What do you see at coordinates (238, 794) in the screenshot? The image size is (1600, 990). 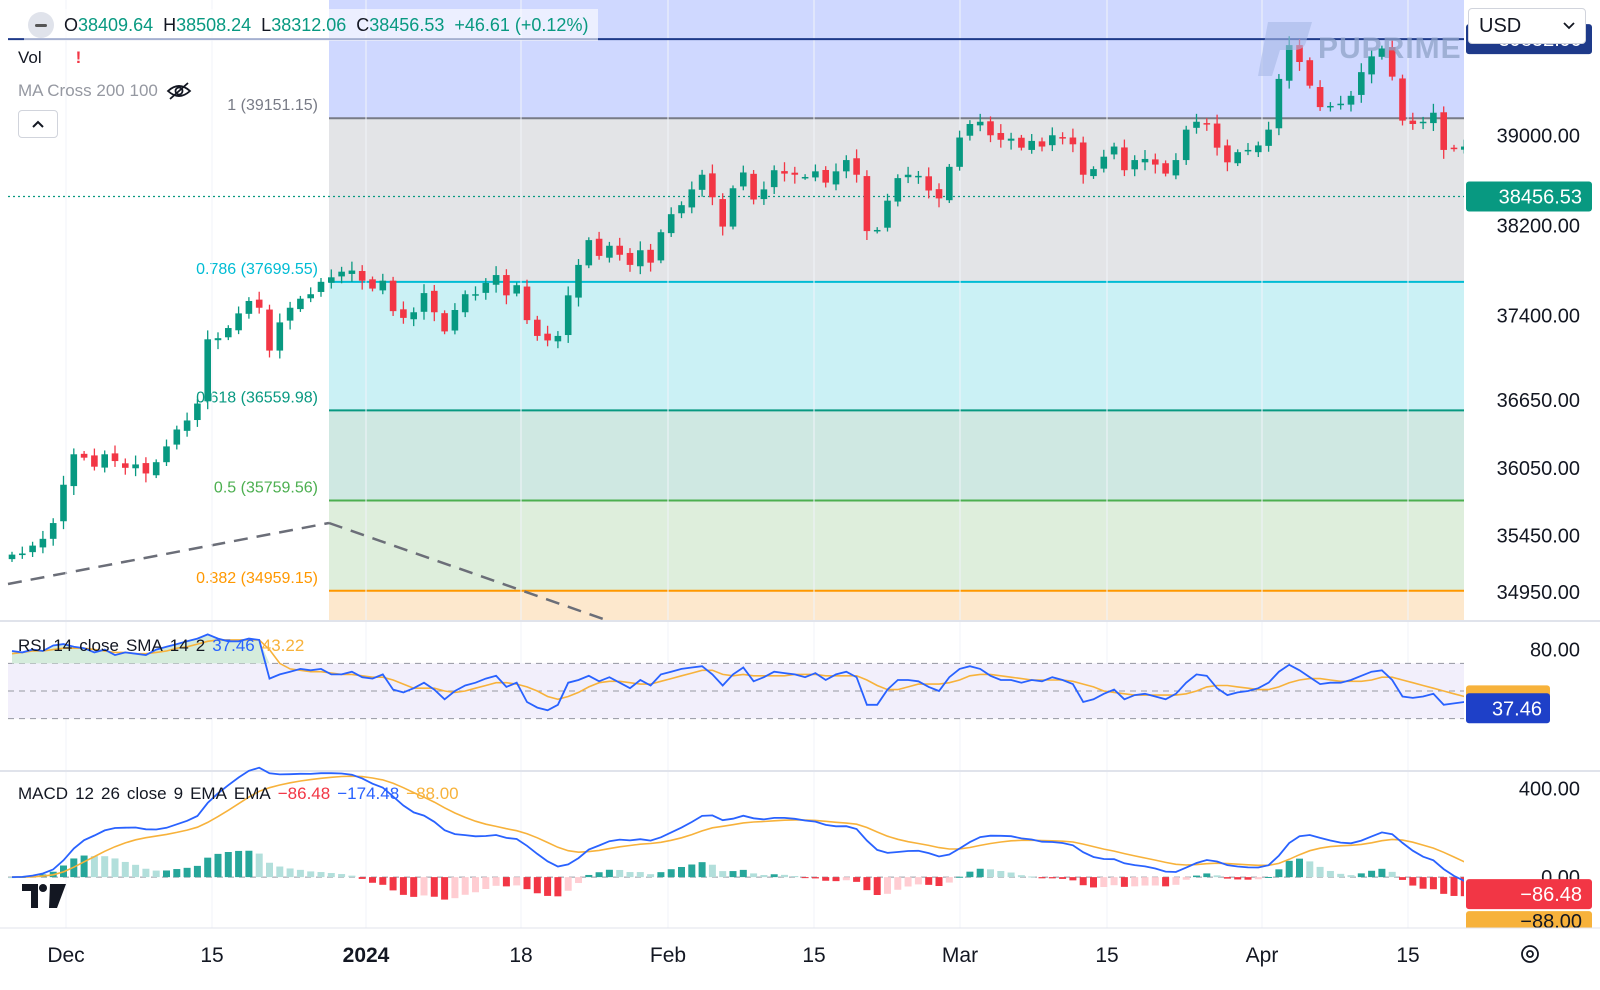 I see `macd-legend: MACD 12 26 close 9 EMA EMA −86.48 −174.48 −88.00` at bounding box center [238, 794].